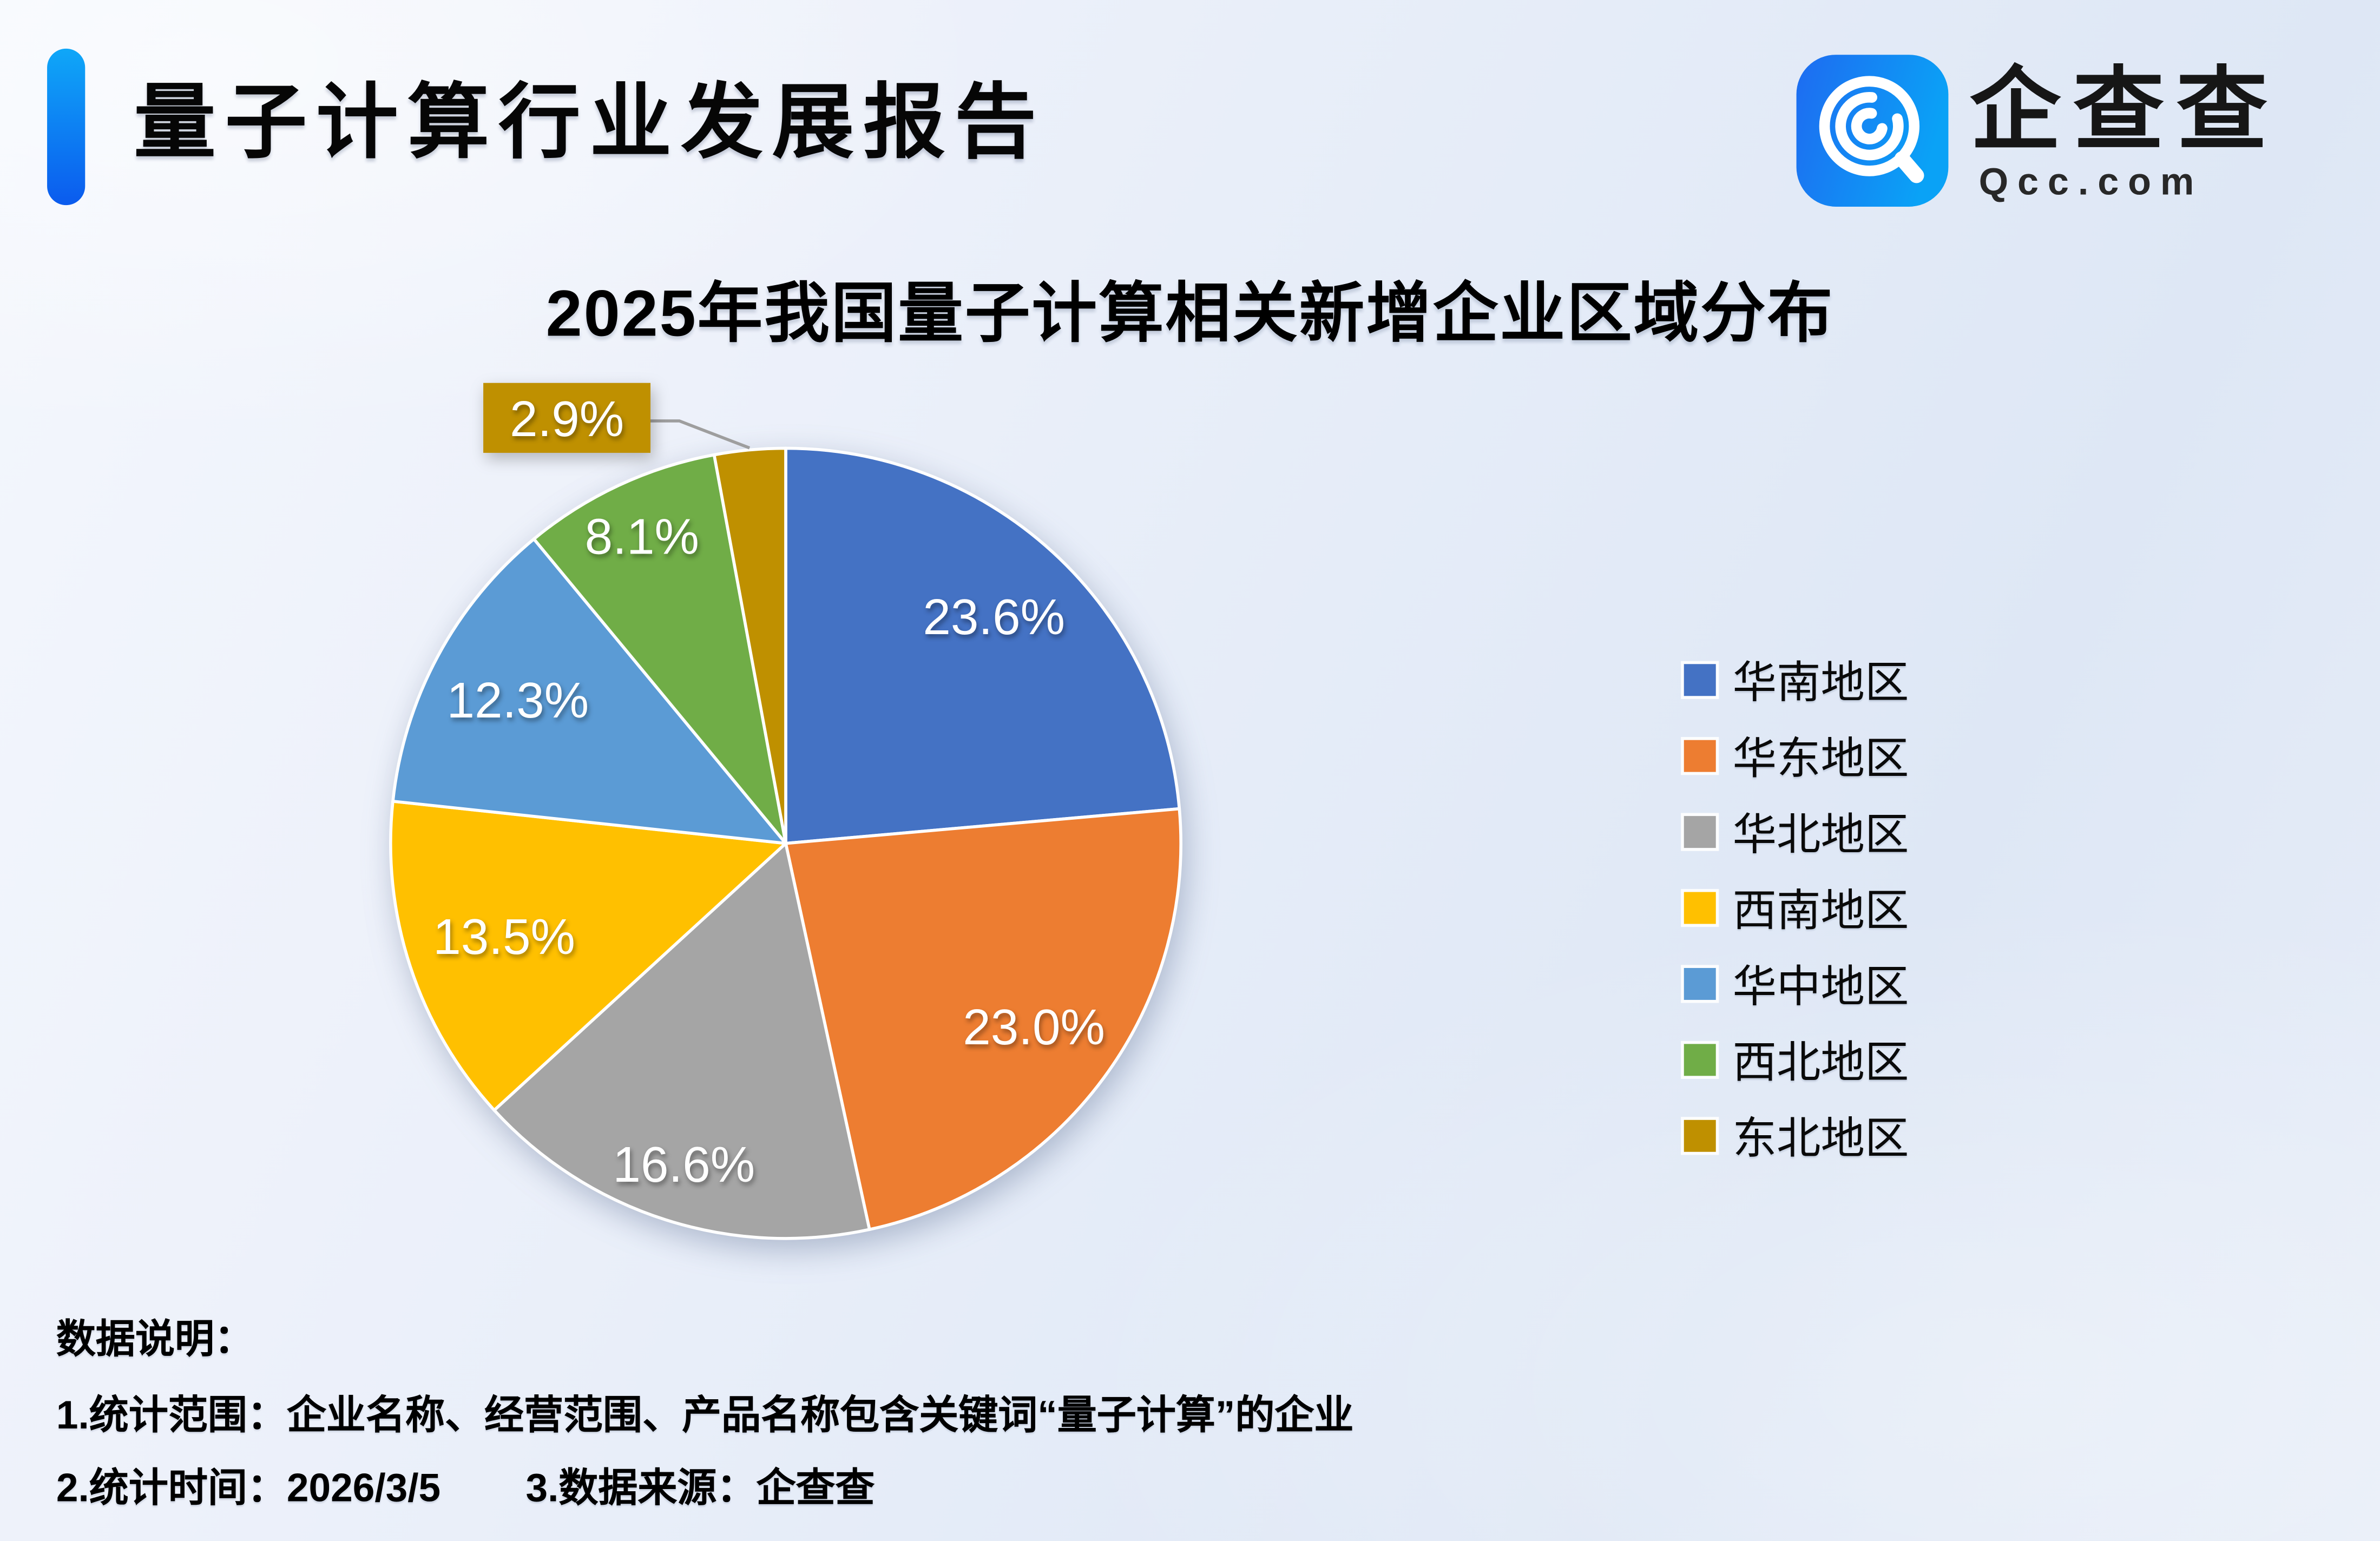 This screenshot has width=2380, height=1541. I want to click on legend-label: 华东地区, so click(1821, 760).